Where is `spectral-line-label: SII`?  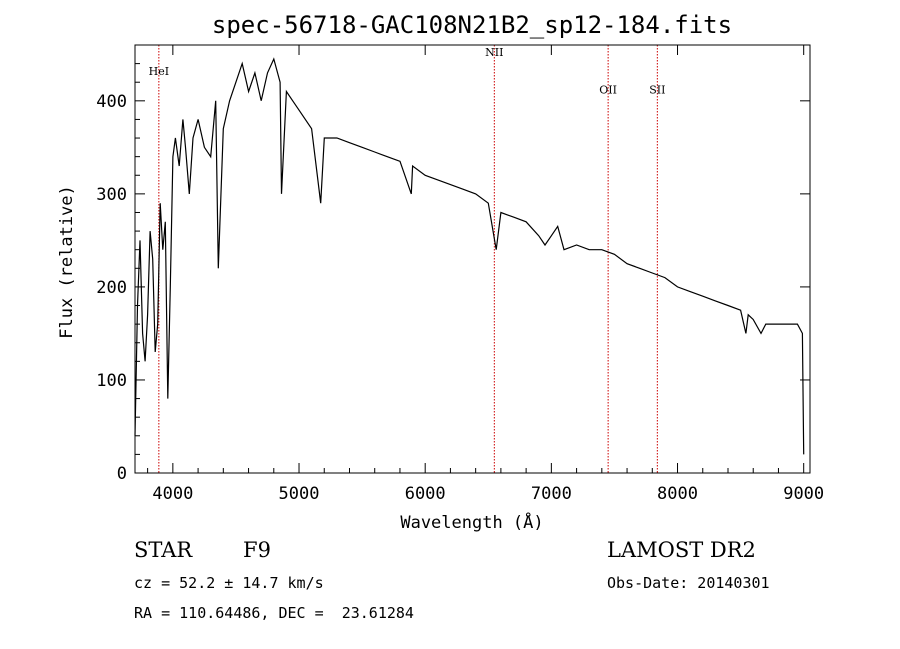 spectral-line-label: SII is located at coordinates (657, 89).